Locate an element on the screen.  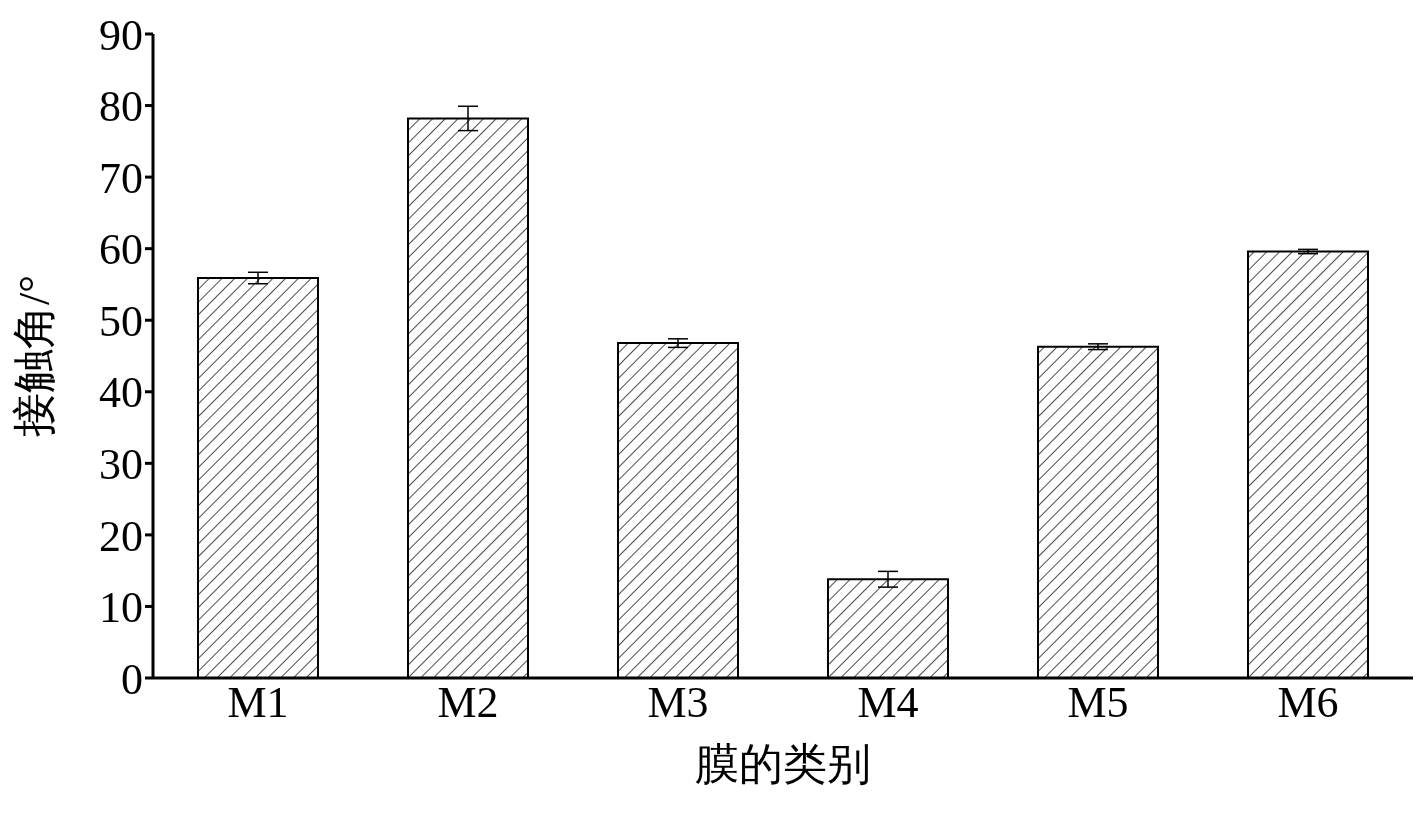
y-tick-label: 40 is located at coordinates (121, 393).